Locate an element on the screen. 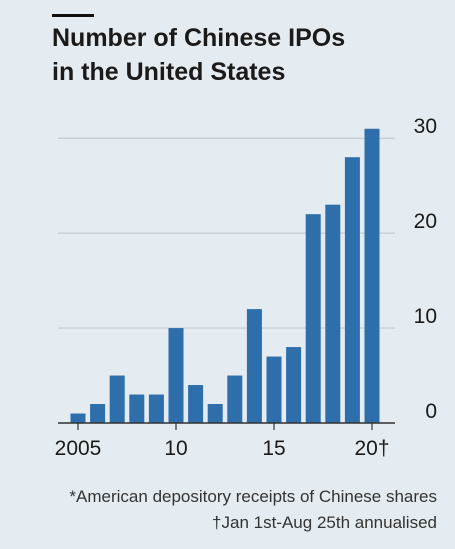  x-tick-label: 15 is located at coordinates (273, 448).